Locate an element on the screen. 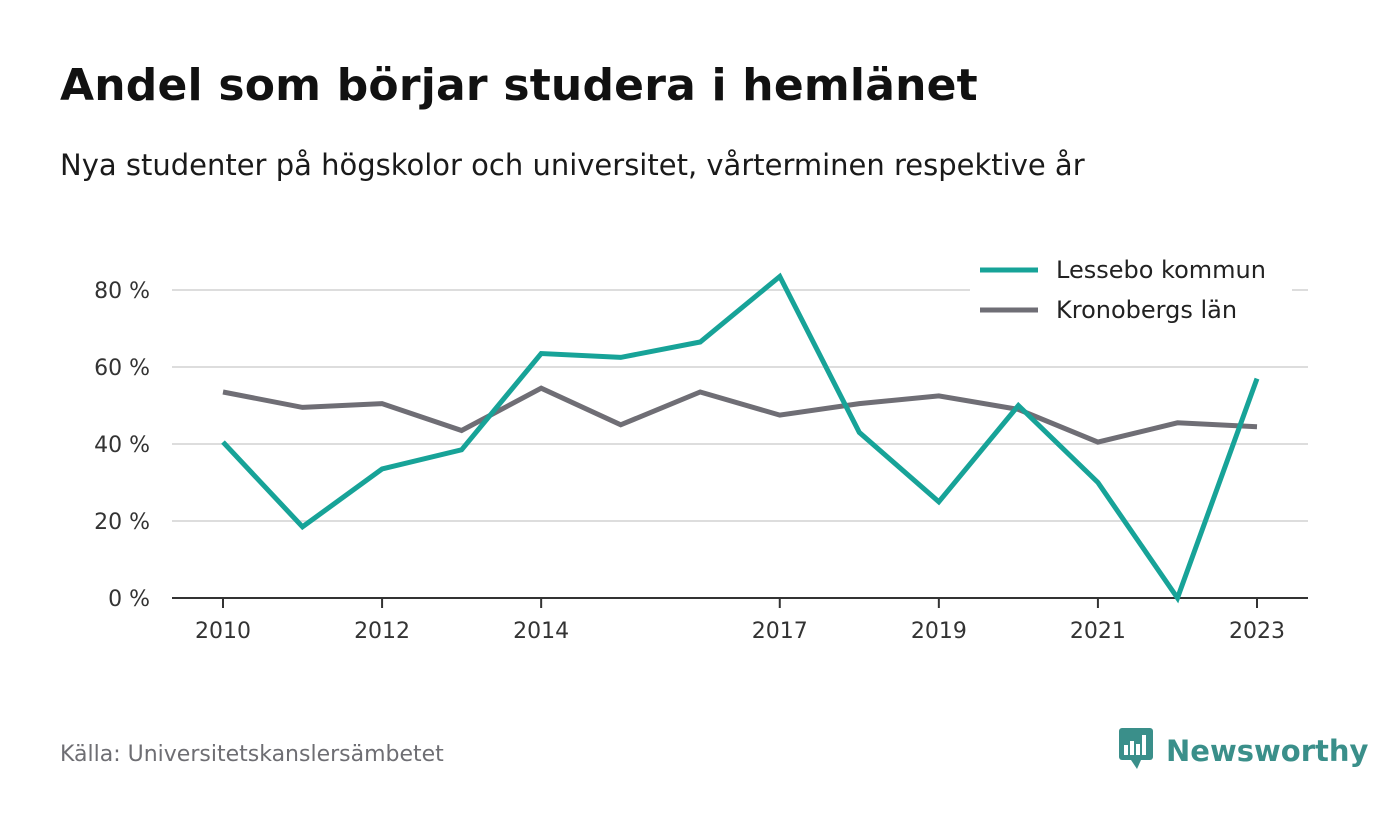 The height and width of the screenshot is (831, 1400). legend-label-lessebo: Lessebo kommun is located at coordinates (1161, 270).